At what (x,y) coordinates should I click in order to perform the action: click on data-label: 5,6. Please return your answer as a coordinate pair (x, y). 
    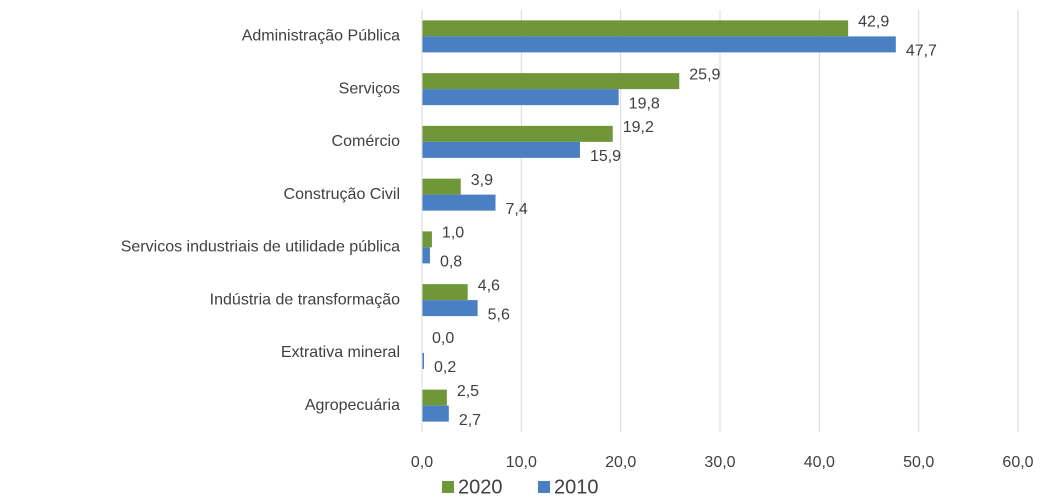
    Looking at the image, I should click on (499, 314).